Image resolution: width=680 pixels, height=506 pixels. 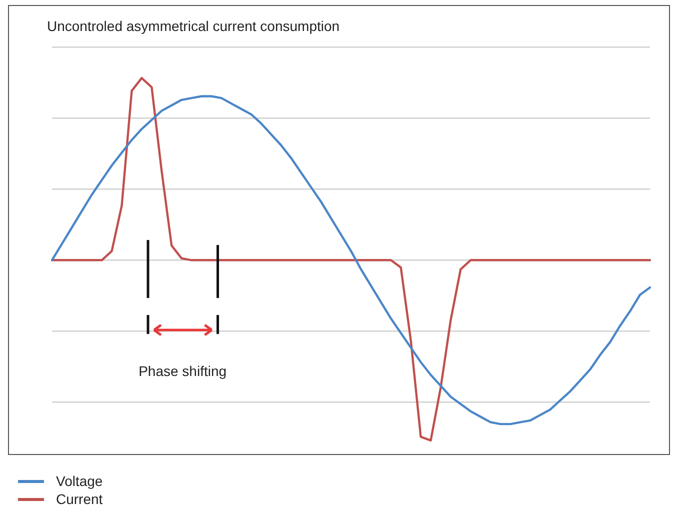 I want to click on legend-label: Current, so click(x=79, y=498).